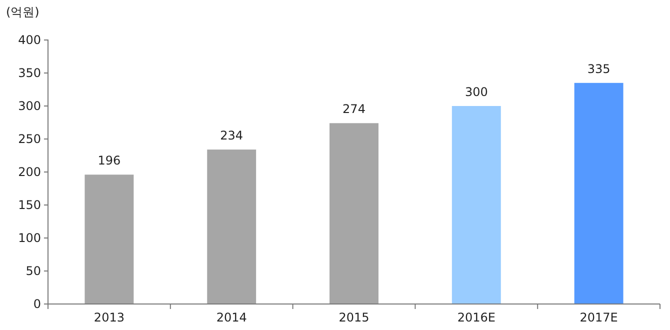 This screenshot has width=670, height=330. I want to click on y-tick-label: 150, so click(29, 205).